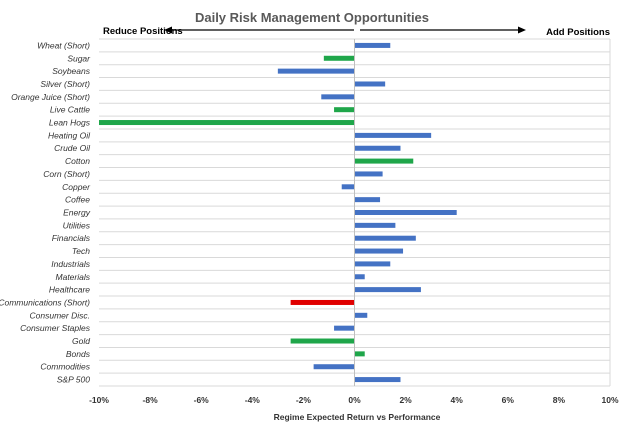 The height and width of the screenshot is (432, 636). I want to click on category-label: Consumer Disc., so click(60, 315).